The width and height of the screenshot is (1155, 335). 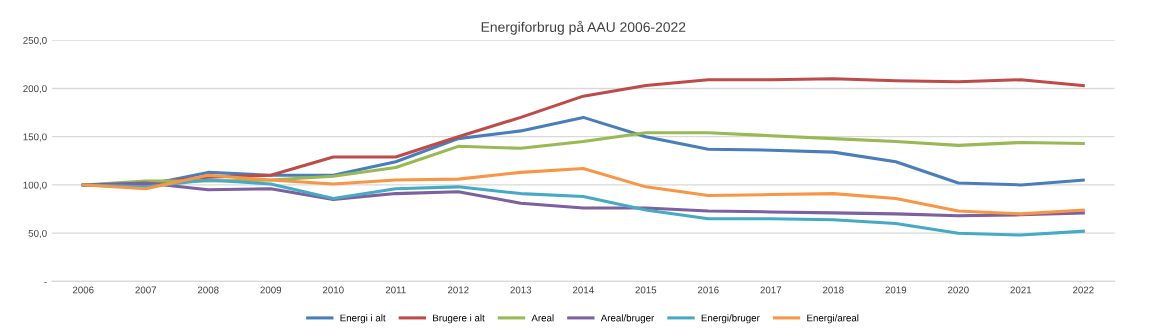 What do you see at coordinates (627, 319) in the screenshot?
I see `legend-label: Areal/bruger` at bounding box center [627, 319].